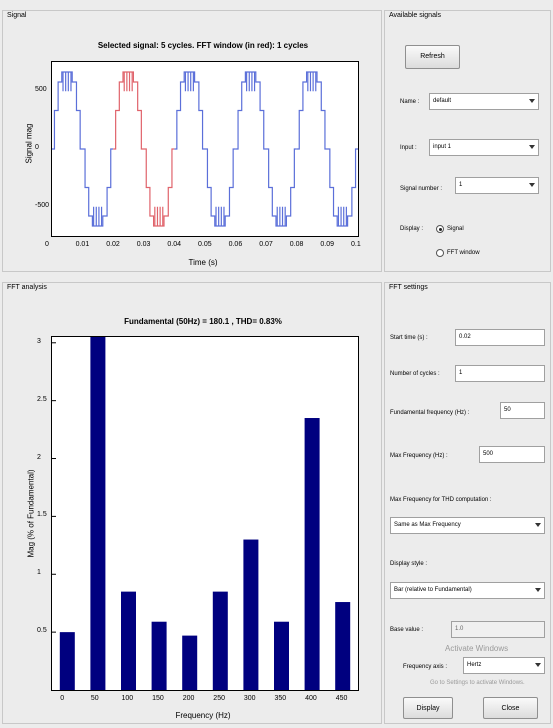  What do you see at coordinates (484, 101) in the screenshot?
I see `name-select: default` at bounding box center [484, 101].